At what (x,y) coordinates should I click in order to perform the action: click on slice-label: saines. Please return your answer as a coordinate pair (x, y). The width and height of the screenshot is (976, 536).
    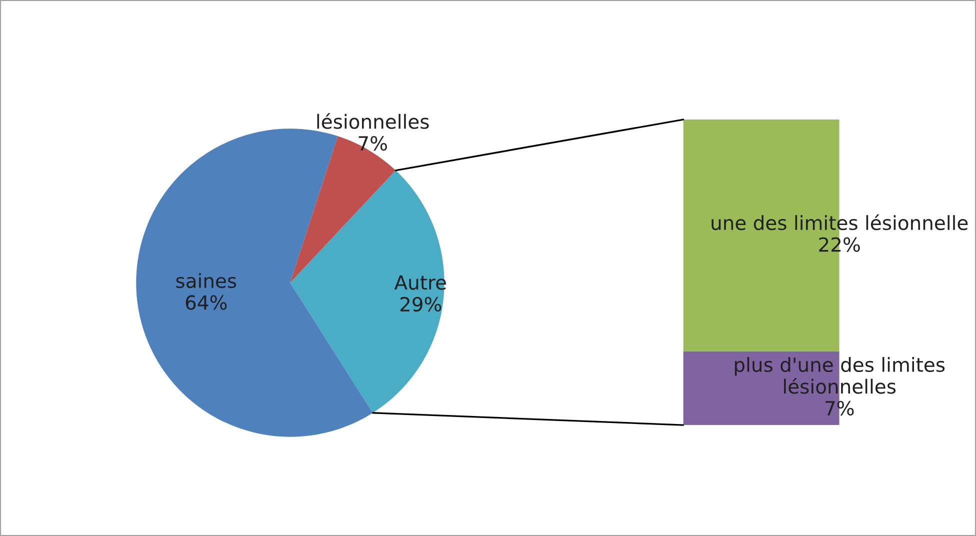
    Looking at the image, I should click on (206, 280).